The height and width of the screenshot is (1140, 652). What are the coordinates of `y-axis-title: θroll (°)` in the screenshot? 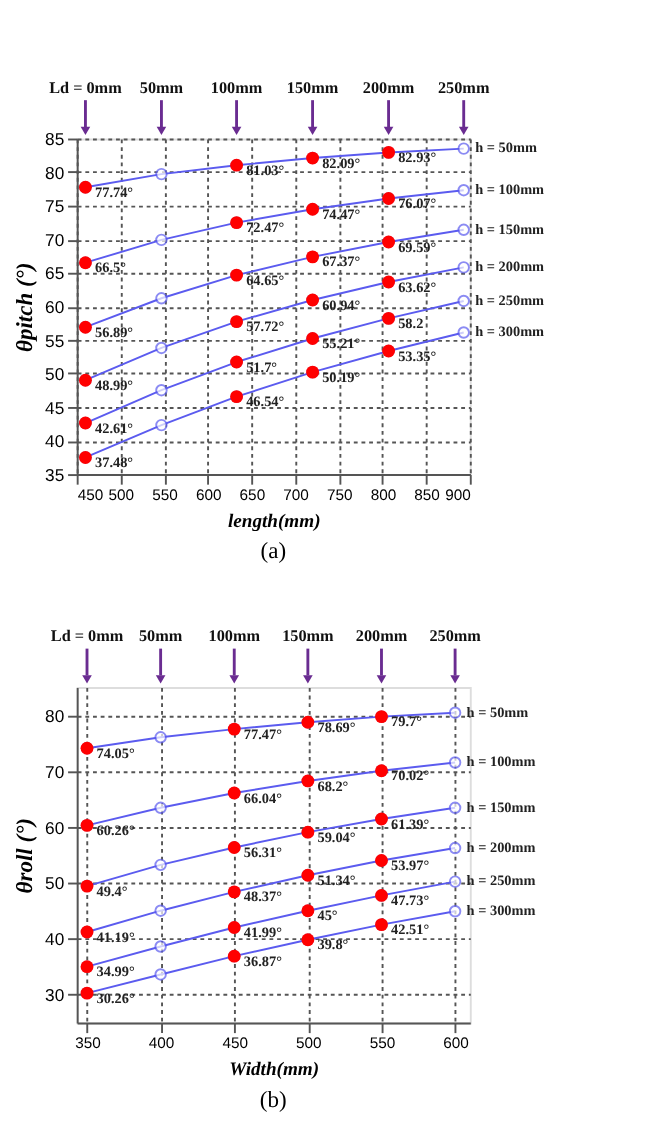 It's located at (25, 855).